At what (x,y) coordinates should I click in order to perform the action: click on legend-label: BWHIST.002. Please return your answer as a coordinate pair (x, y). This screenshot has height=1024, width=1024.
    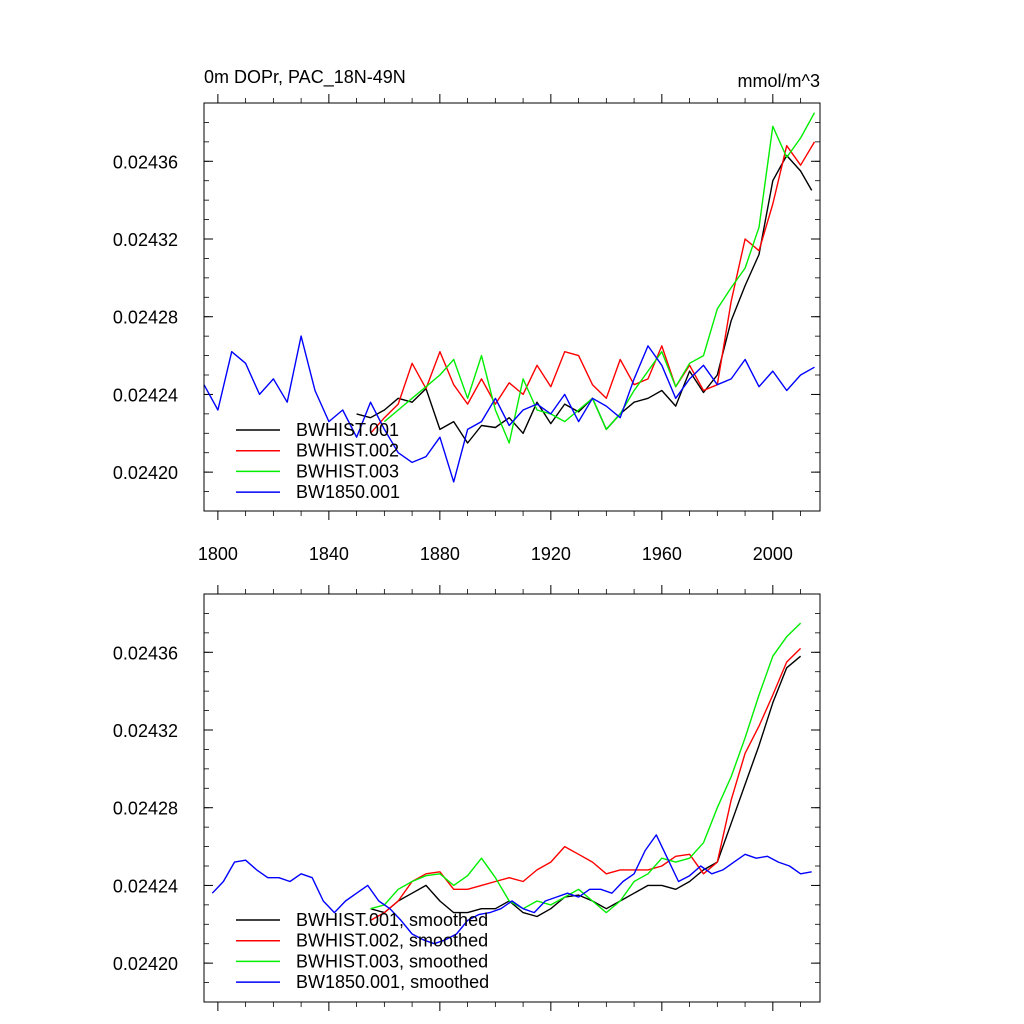
    Looking at the image, I should click on (347, 451).